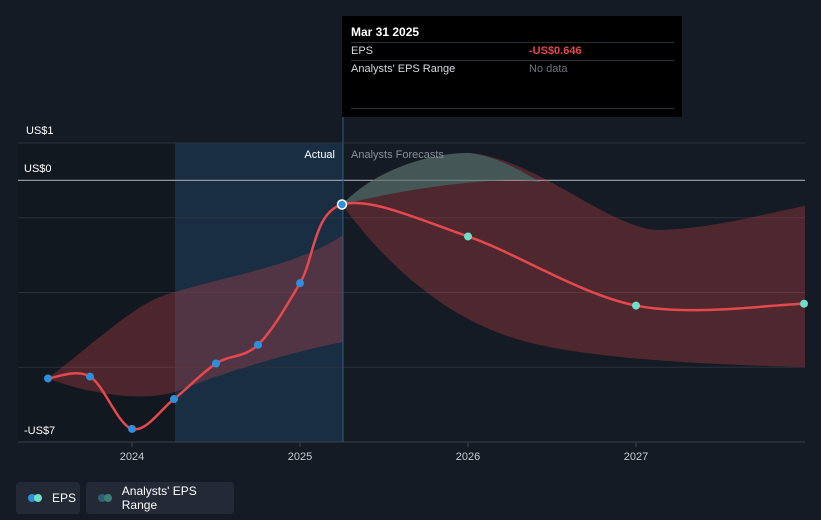 The image size is (821, 520). What do you see at coordinates (548, 69) in the screenshot?
I see `tooltip-range-value: No data` at bounding box center [548, 69].